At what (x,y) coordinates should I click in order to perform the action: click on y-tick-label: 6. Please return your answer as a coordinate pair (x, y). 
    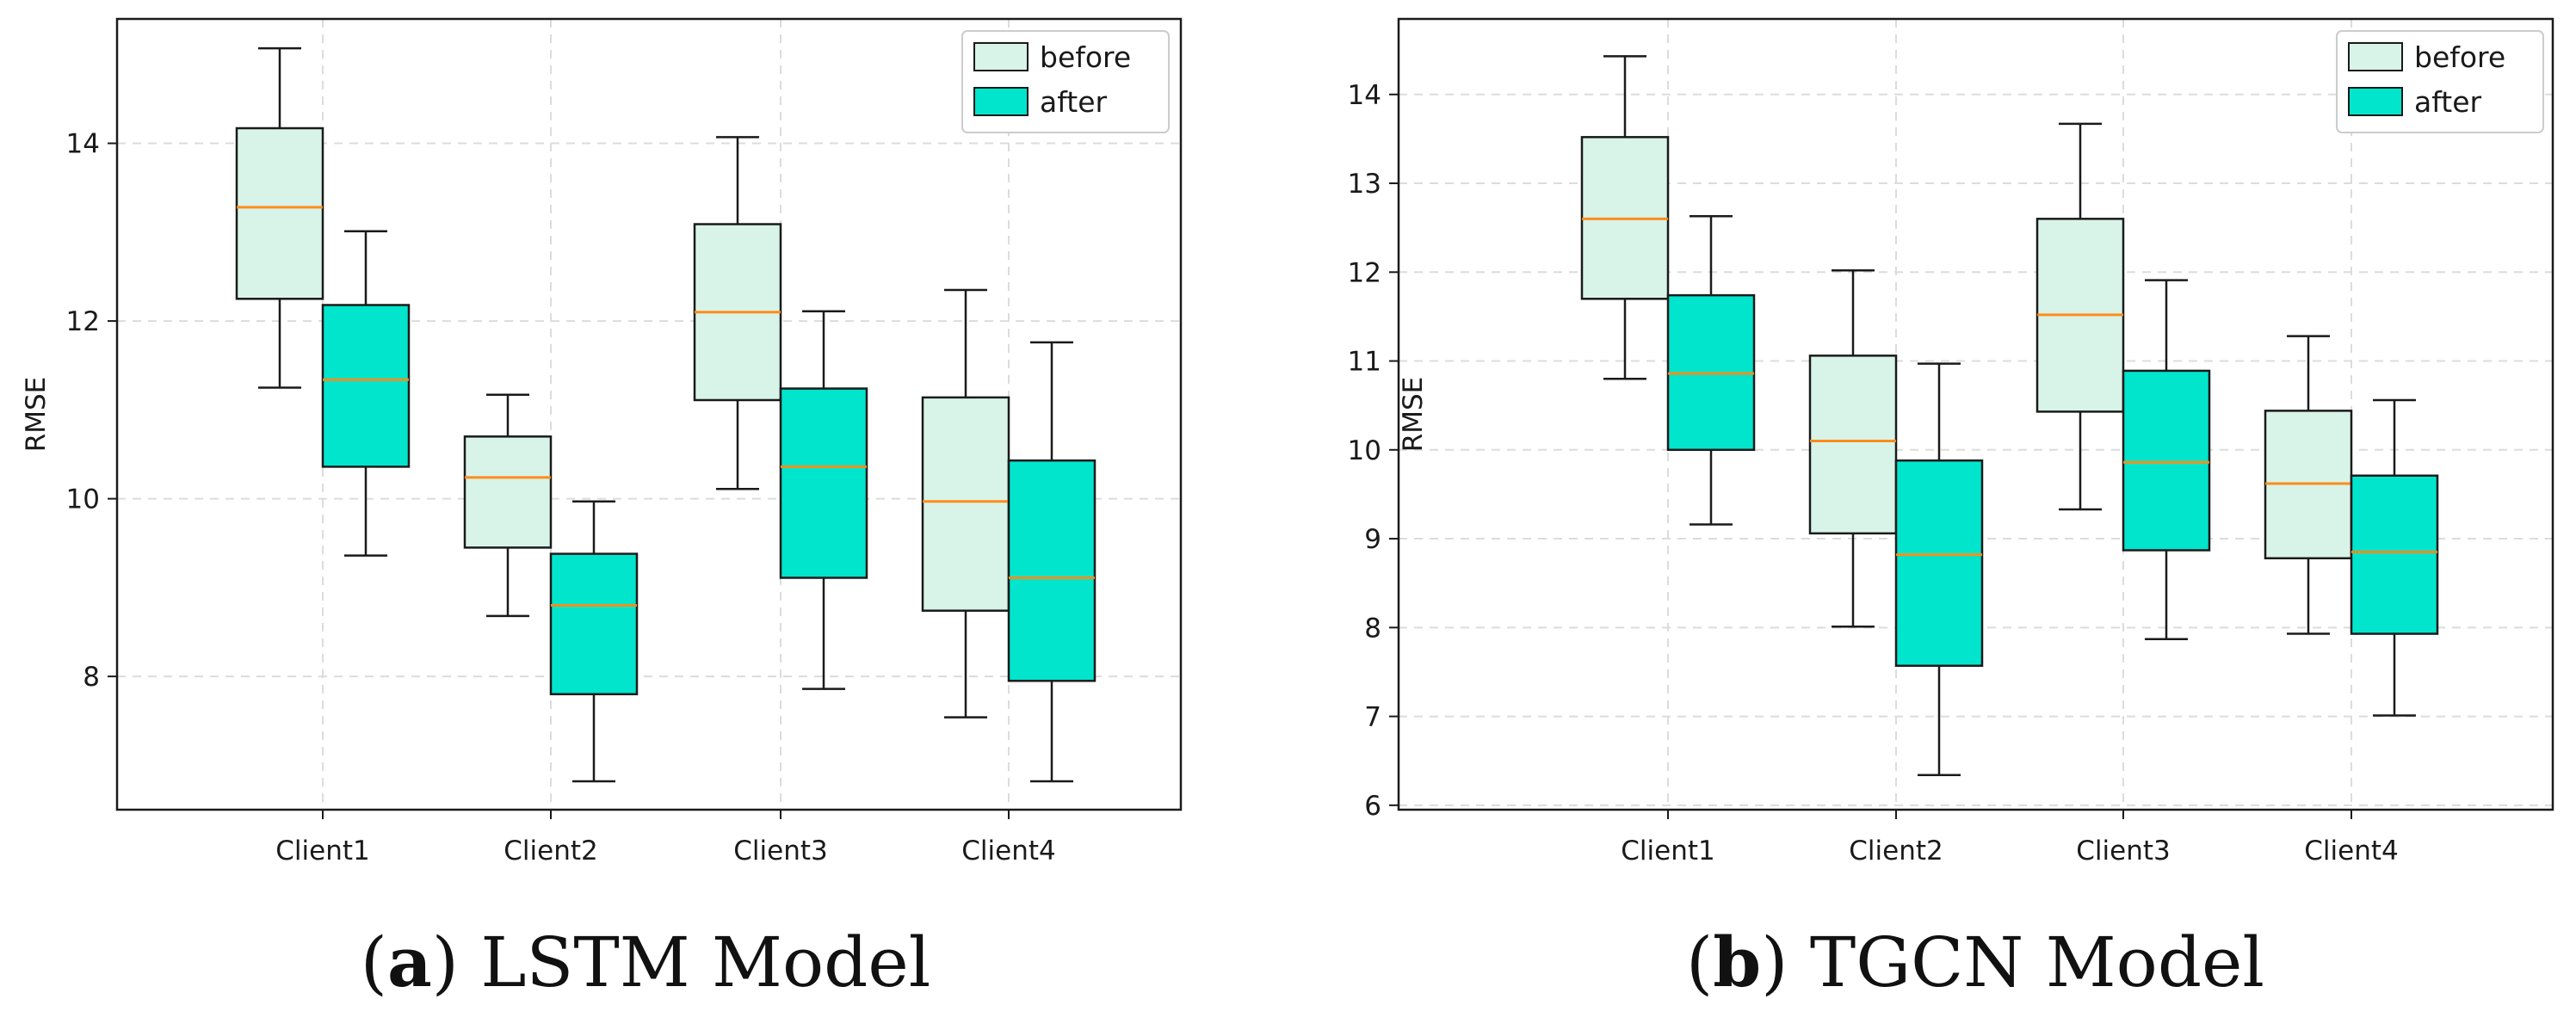
    Looking at the image, I should click on (1372, 806).